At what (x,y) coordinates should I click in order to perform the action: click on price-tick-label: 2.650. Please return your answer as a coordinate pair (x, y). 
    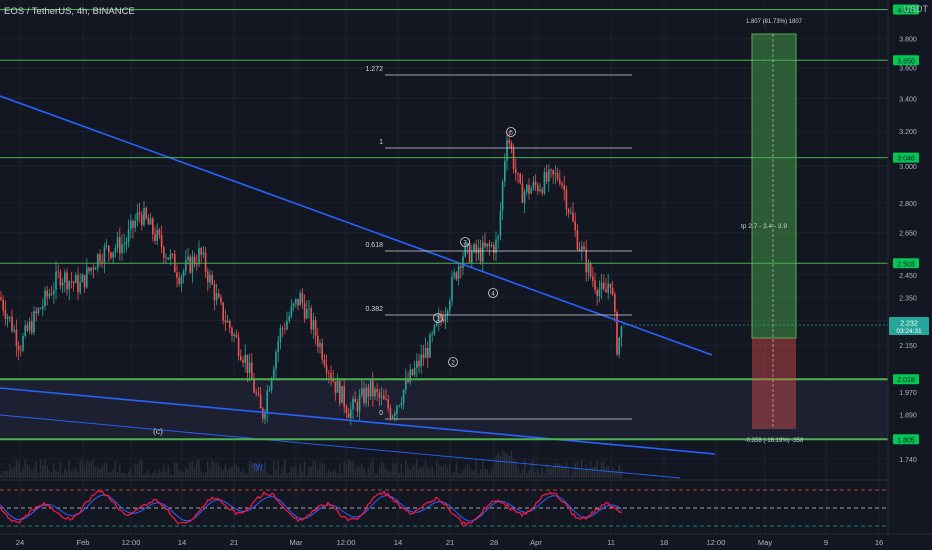
    Looking at the image, I should click on (908, 234).